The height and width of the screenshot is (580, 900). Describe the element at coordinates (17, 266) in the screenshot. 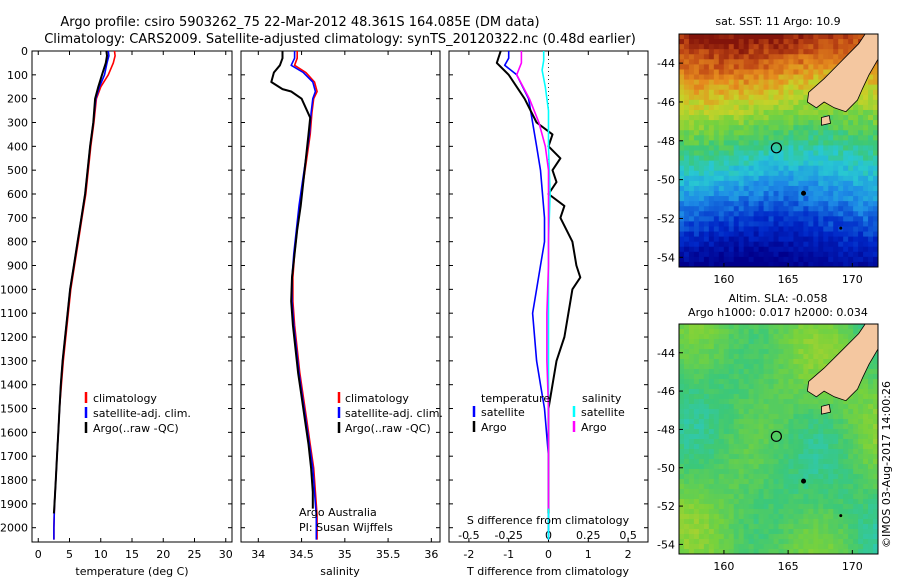

I see `depth-tick-label: 900` at that location.